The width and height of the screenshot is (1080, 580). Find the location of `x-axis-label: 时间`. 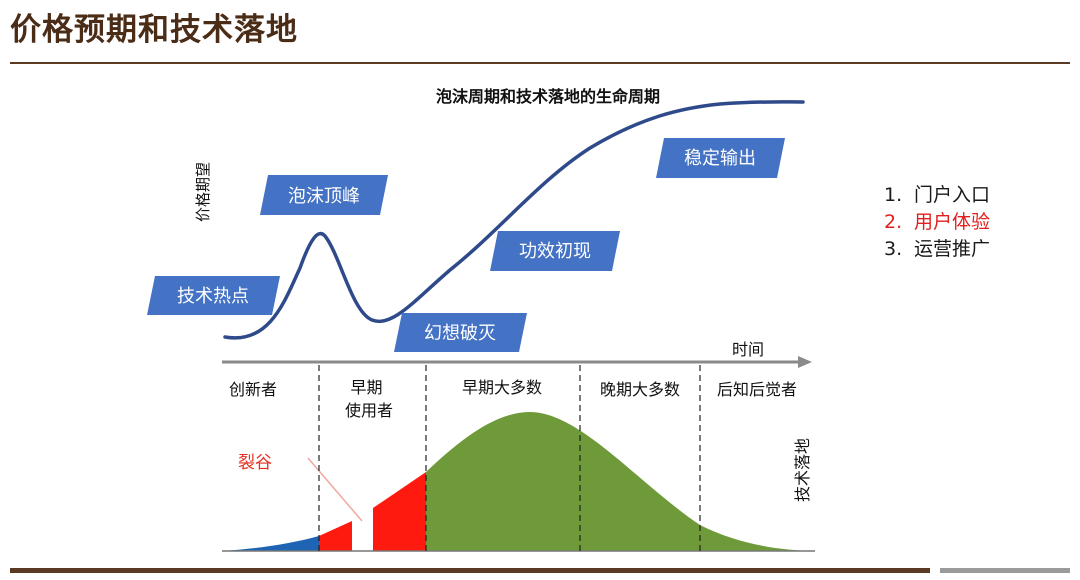

x-axis-label: 时间 is located at coordinates (748, 349).